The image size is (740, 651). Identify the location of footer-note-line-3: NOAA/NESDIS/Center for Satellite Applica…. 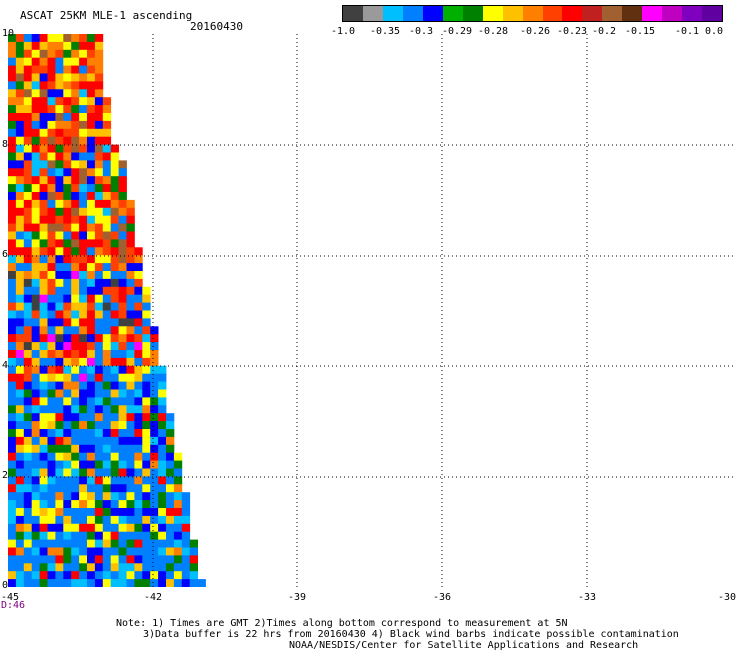
(464, 645).